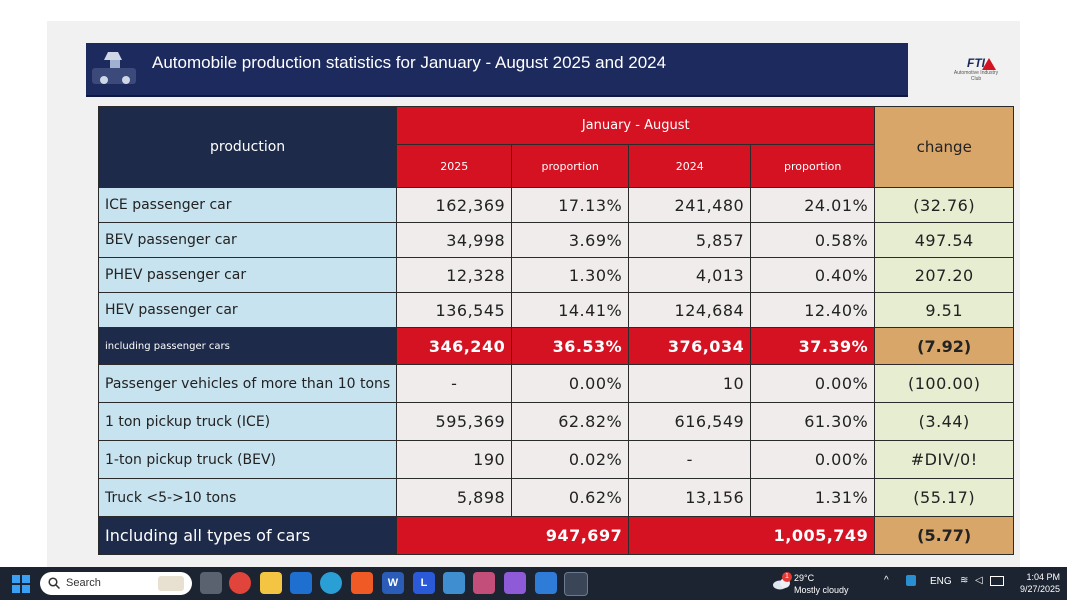  Describe the element at coordinates (247, 497) in the screenshot. I see `row-label: Truck <5->10 tons` at that location.